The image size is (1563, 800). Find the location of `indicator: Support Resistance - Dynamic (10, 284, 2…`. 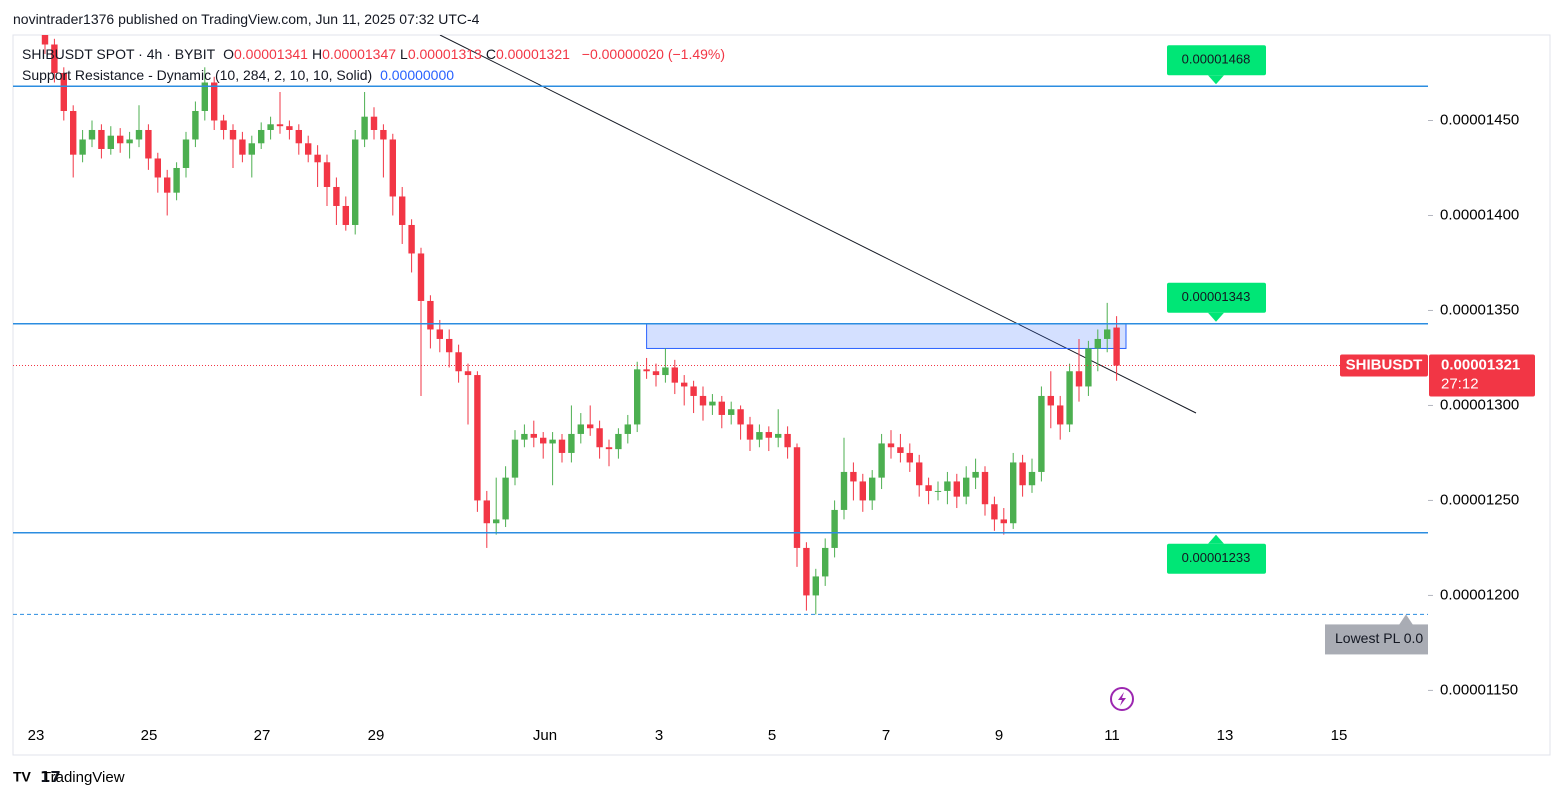

indicator: Support Resistance - Dynamic (10, 284, 2… is located at coordinates (197, 75).